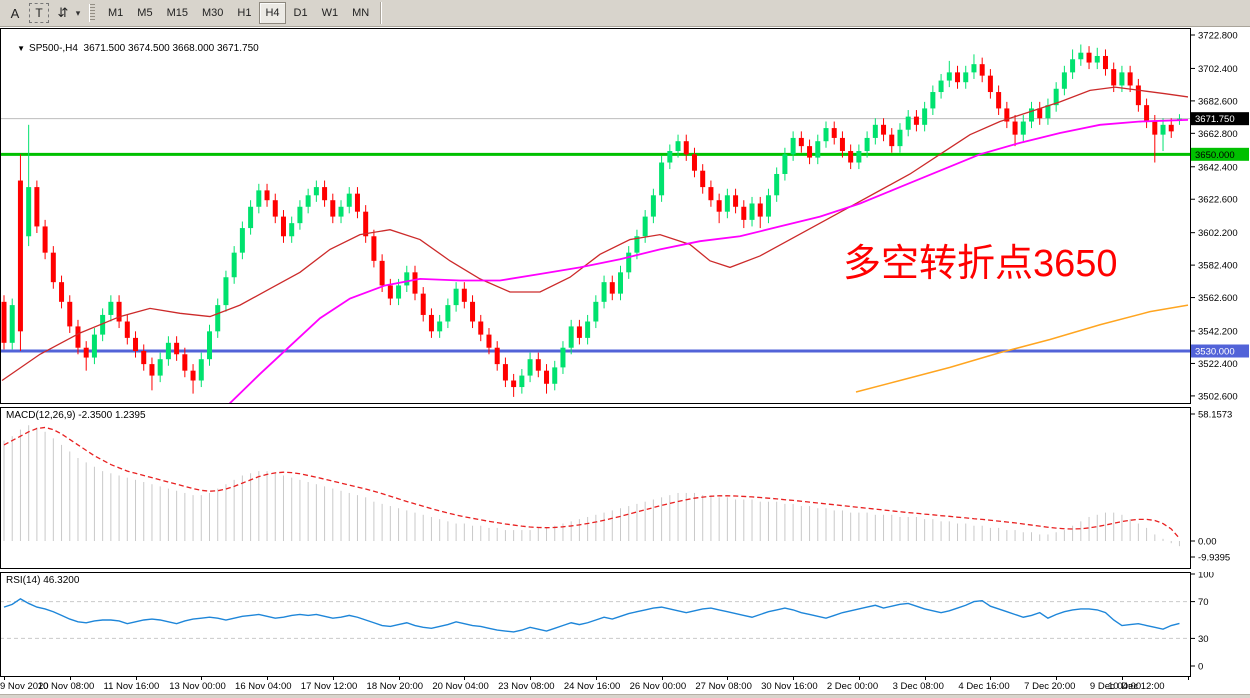 The image size is (1250, 698). What do you see at coordinates (1211, 486) in the screenshot?
I see `macd-axis: 58.1573 0.00 -9.9395` at bounding box center [1211, 486].